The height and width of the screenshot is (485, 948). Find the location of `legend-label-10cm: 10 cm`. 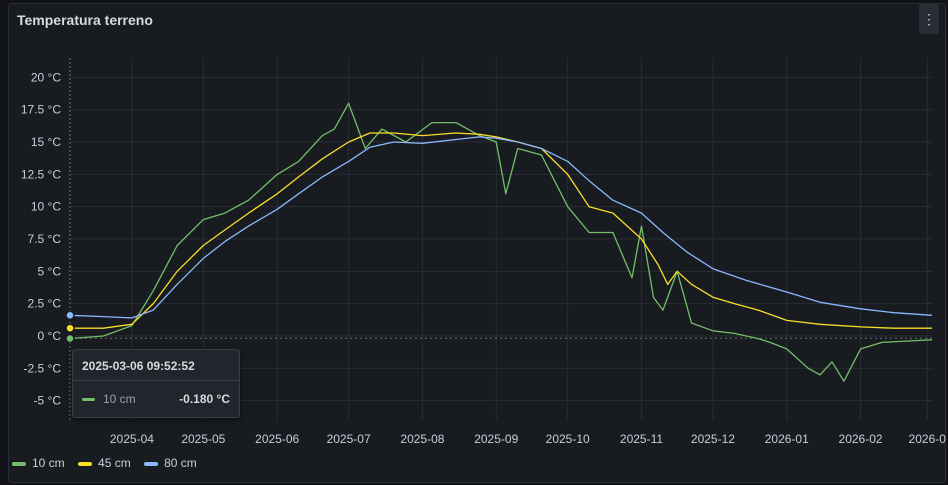

legend-label-10cm: 10 cm is located at coordinates (48, 463).